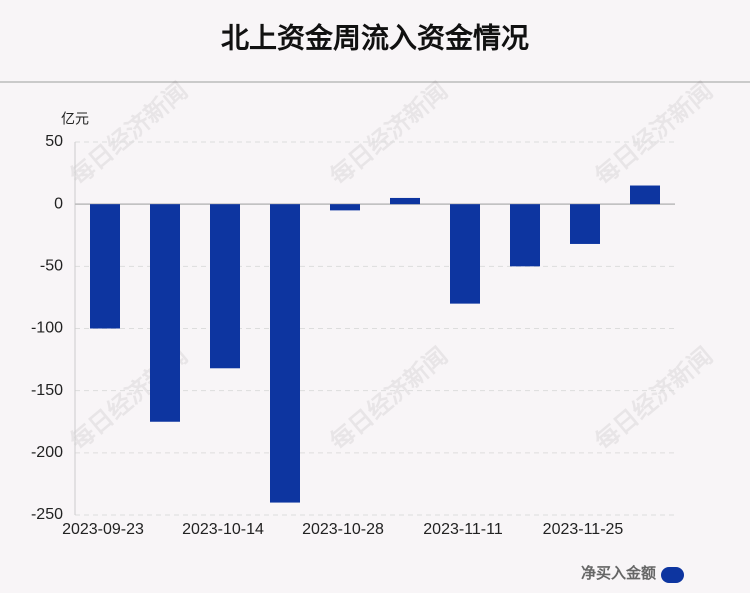  What do you see at coordinates (47, 514) in the screenshot?
I see `y-tick-label: -250` at bounding box center [47, 514].